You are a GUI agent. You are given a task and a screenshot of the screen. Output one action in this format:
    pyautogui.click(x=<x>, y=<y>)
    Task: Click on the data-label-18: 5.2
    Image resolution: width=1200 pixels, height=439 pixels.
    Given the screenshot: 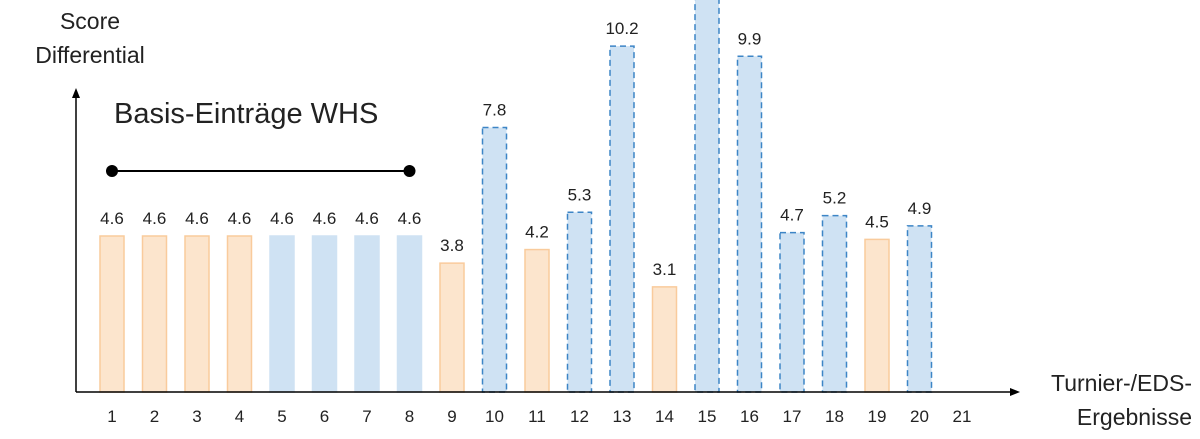 What is the action you would take?
    pyautogui.click(x=835, y=198)
    